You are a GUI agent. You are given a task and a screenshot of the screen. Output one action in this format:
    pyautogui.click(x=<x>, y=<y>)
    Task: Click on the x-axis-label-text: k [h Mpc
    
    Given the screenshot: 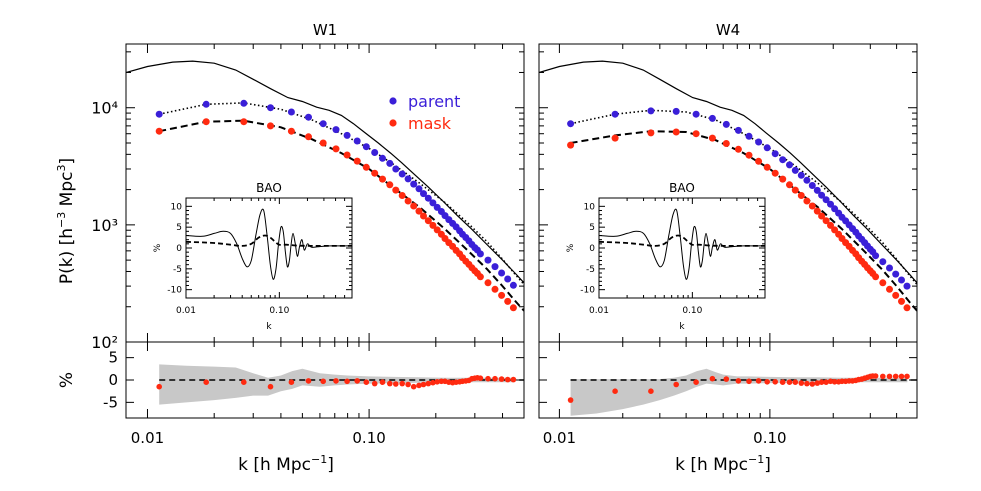 What is the action you would take?
    pyautogui.click(x=711, y=465)
    